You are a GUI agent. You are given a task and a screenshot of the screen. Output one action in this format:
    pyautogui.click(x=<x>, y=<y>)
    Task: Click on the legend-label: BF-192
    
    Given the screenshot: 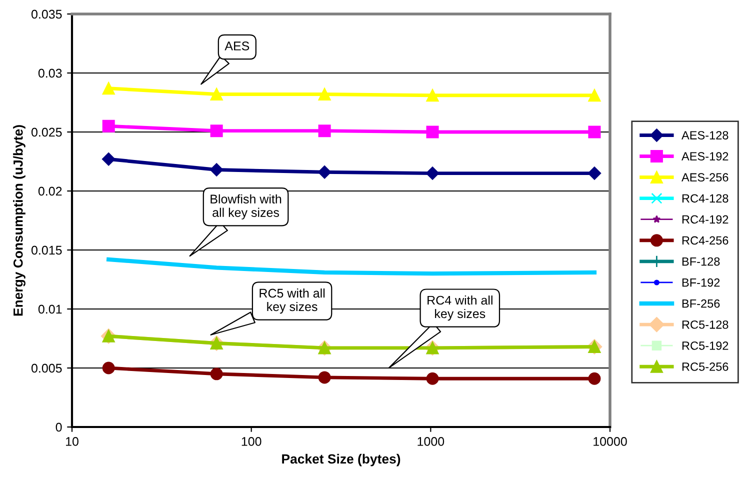 What is the action you would take?
    pyautogui.click(x=701, y=282)
    